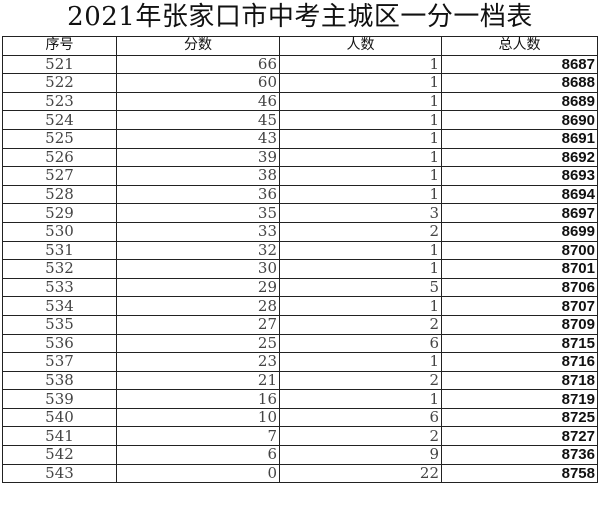 The height and width of the screenshot is (521, 600). Describe the element at coordinates (198, 399) in the screenshot. I see `cell-score: 16` at that location.